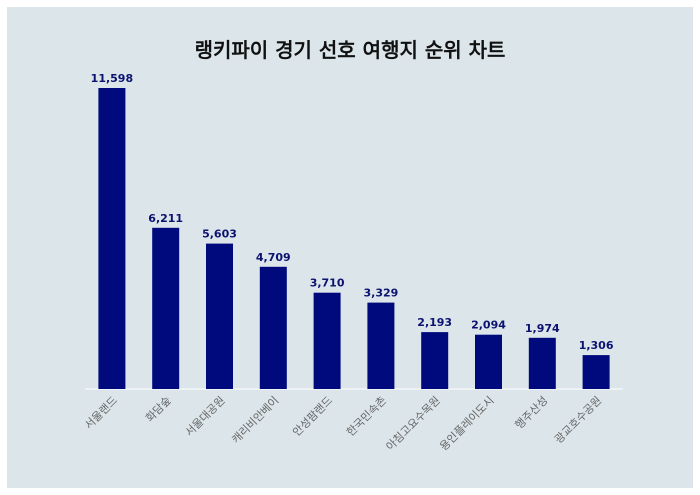 The width and height of the screenshot is (700, 495). Describe the element at coordinates (273, 257) in the screenshot. I see `value-label-4: 4,709` at that location.